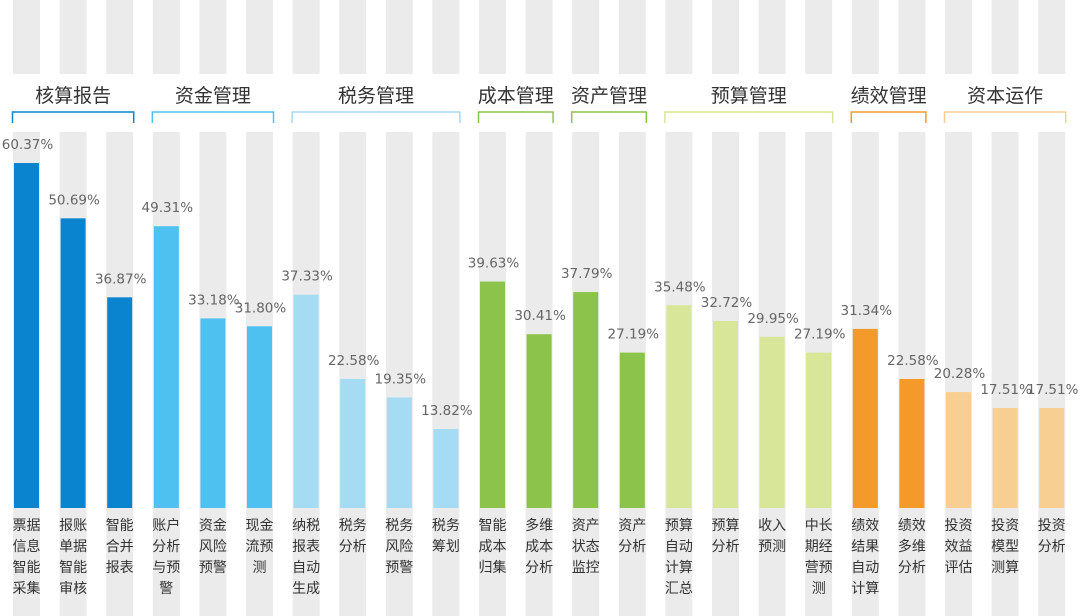 The height and width of the screenshot is (616, 1080). Describe the element at coordinates (401, 379) in the screenshot. I see `value-label: 19.35%` at that location.